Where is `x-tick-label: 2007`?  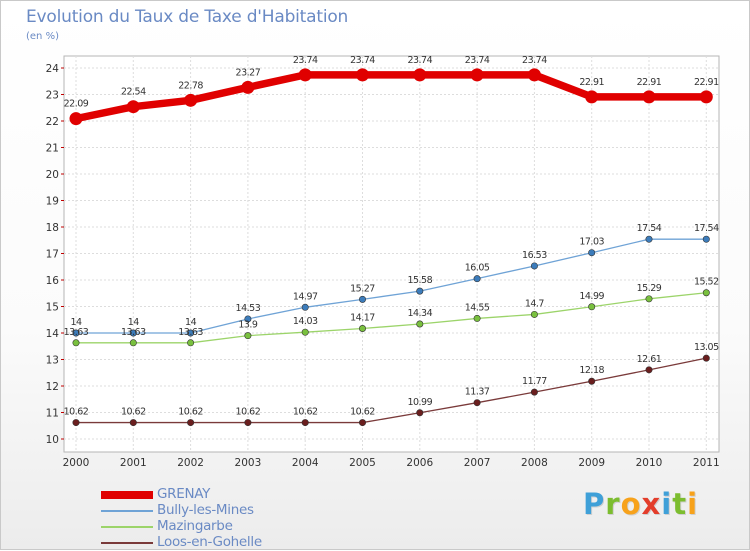
x-tick-label: 2007 is located at coordinates (477, 463).